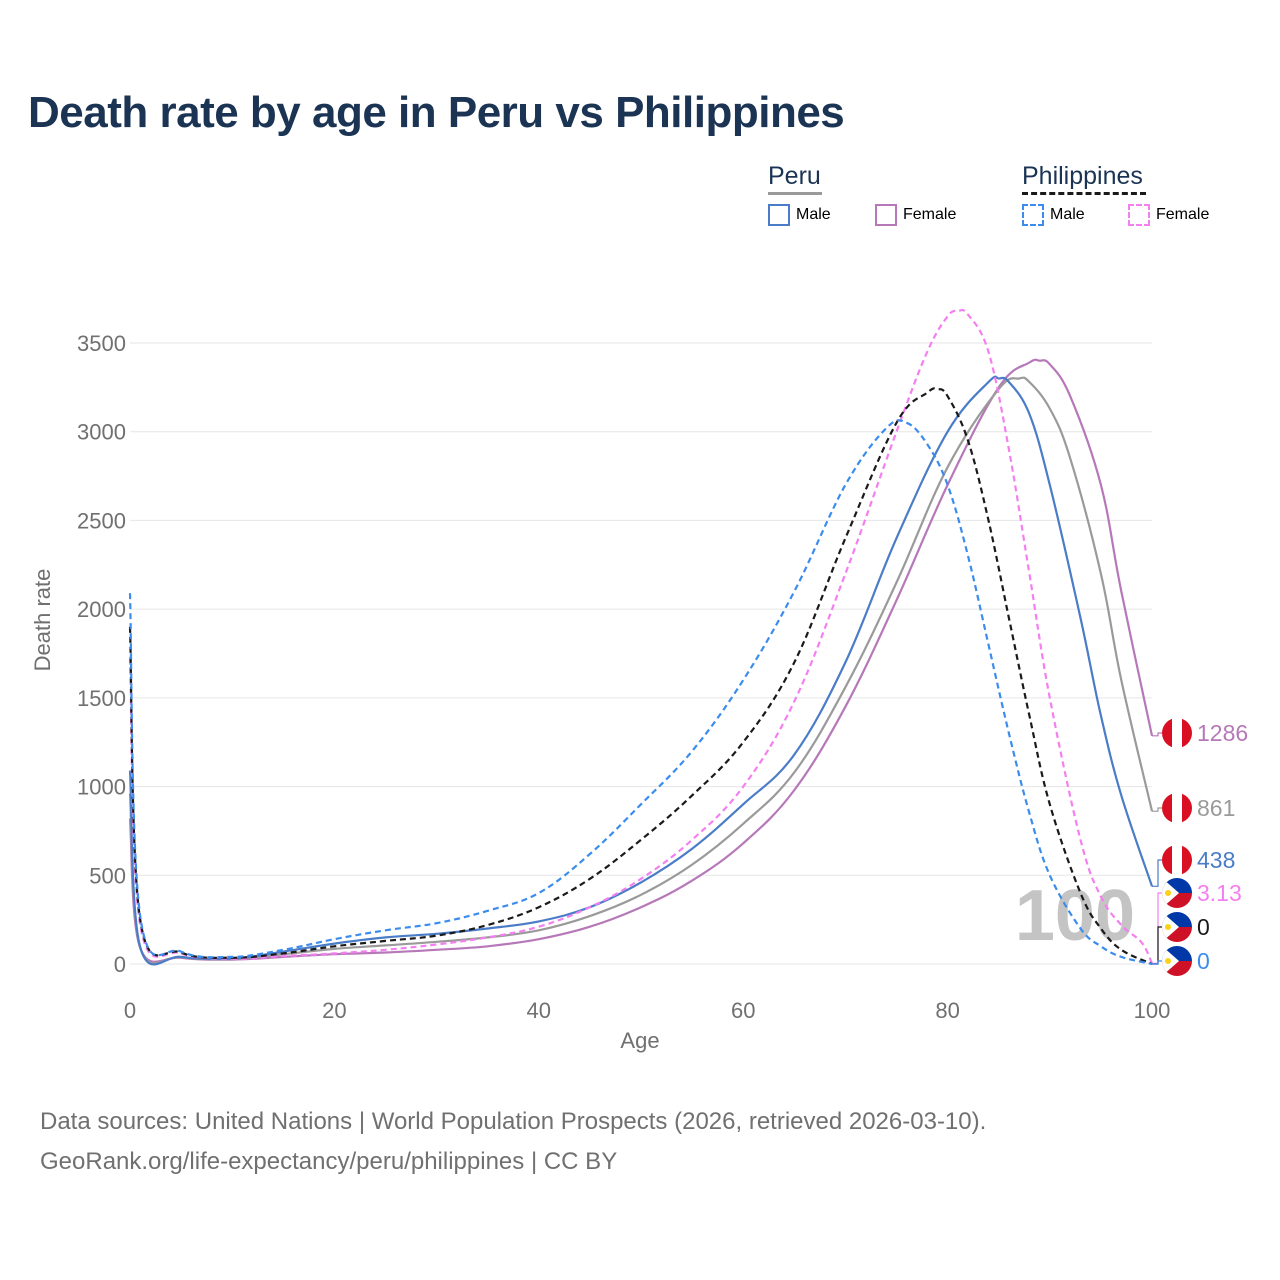  I want to click on legend-item-peru-female: Female, so click(915, 215).